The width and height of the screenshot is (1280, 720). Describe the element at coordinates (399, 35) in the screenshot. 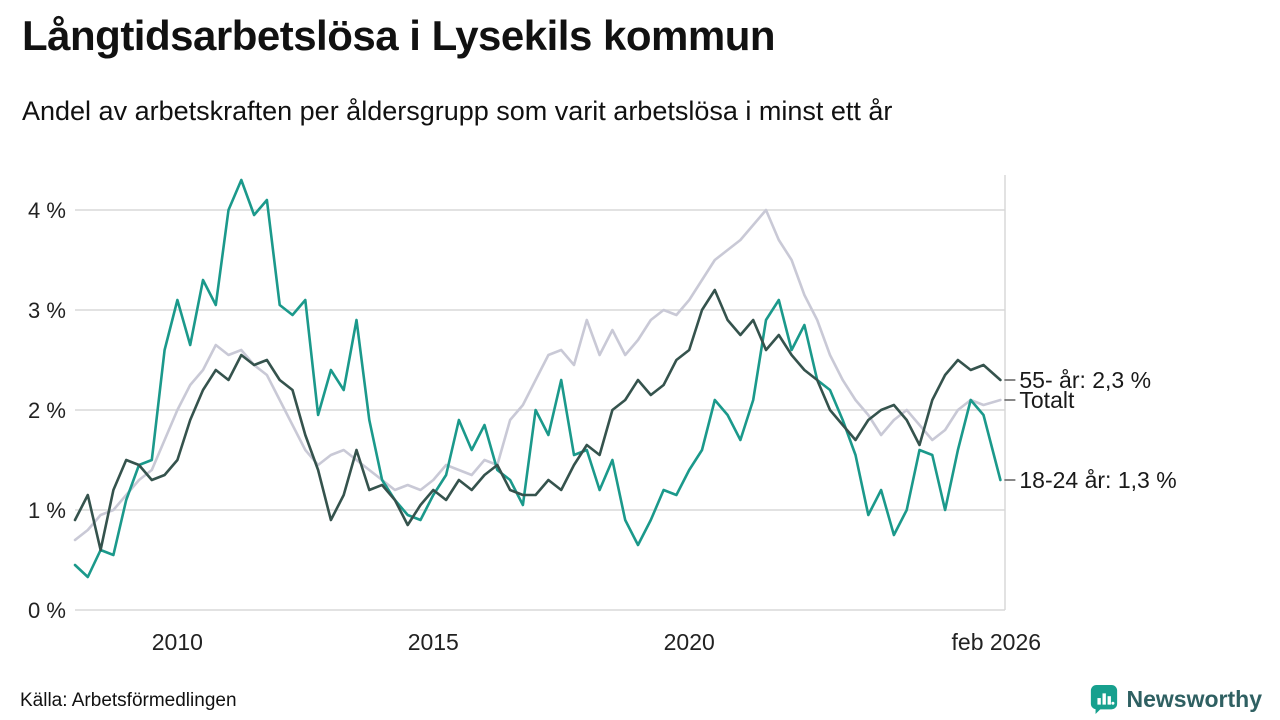

I see `page-title: Långtidsarbetslösa i Lysekils kommun` at that location.